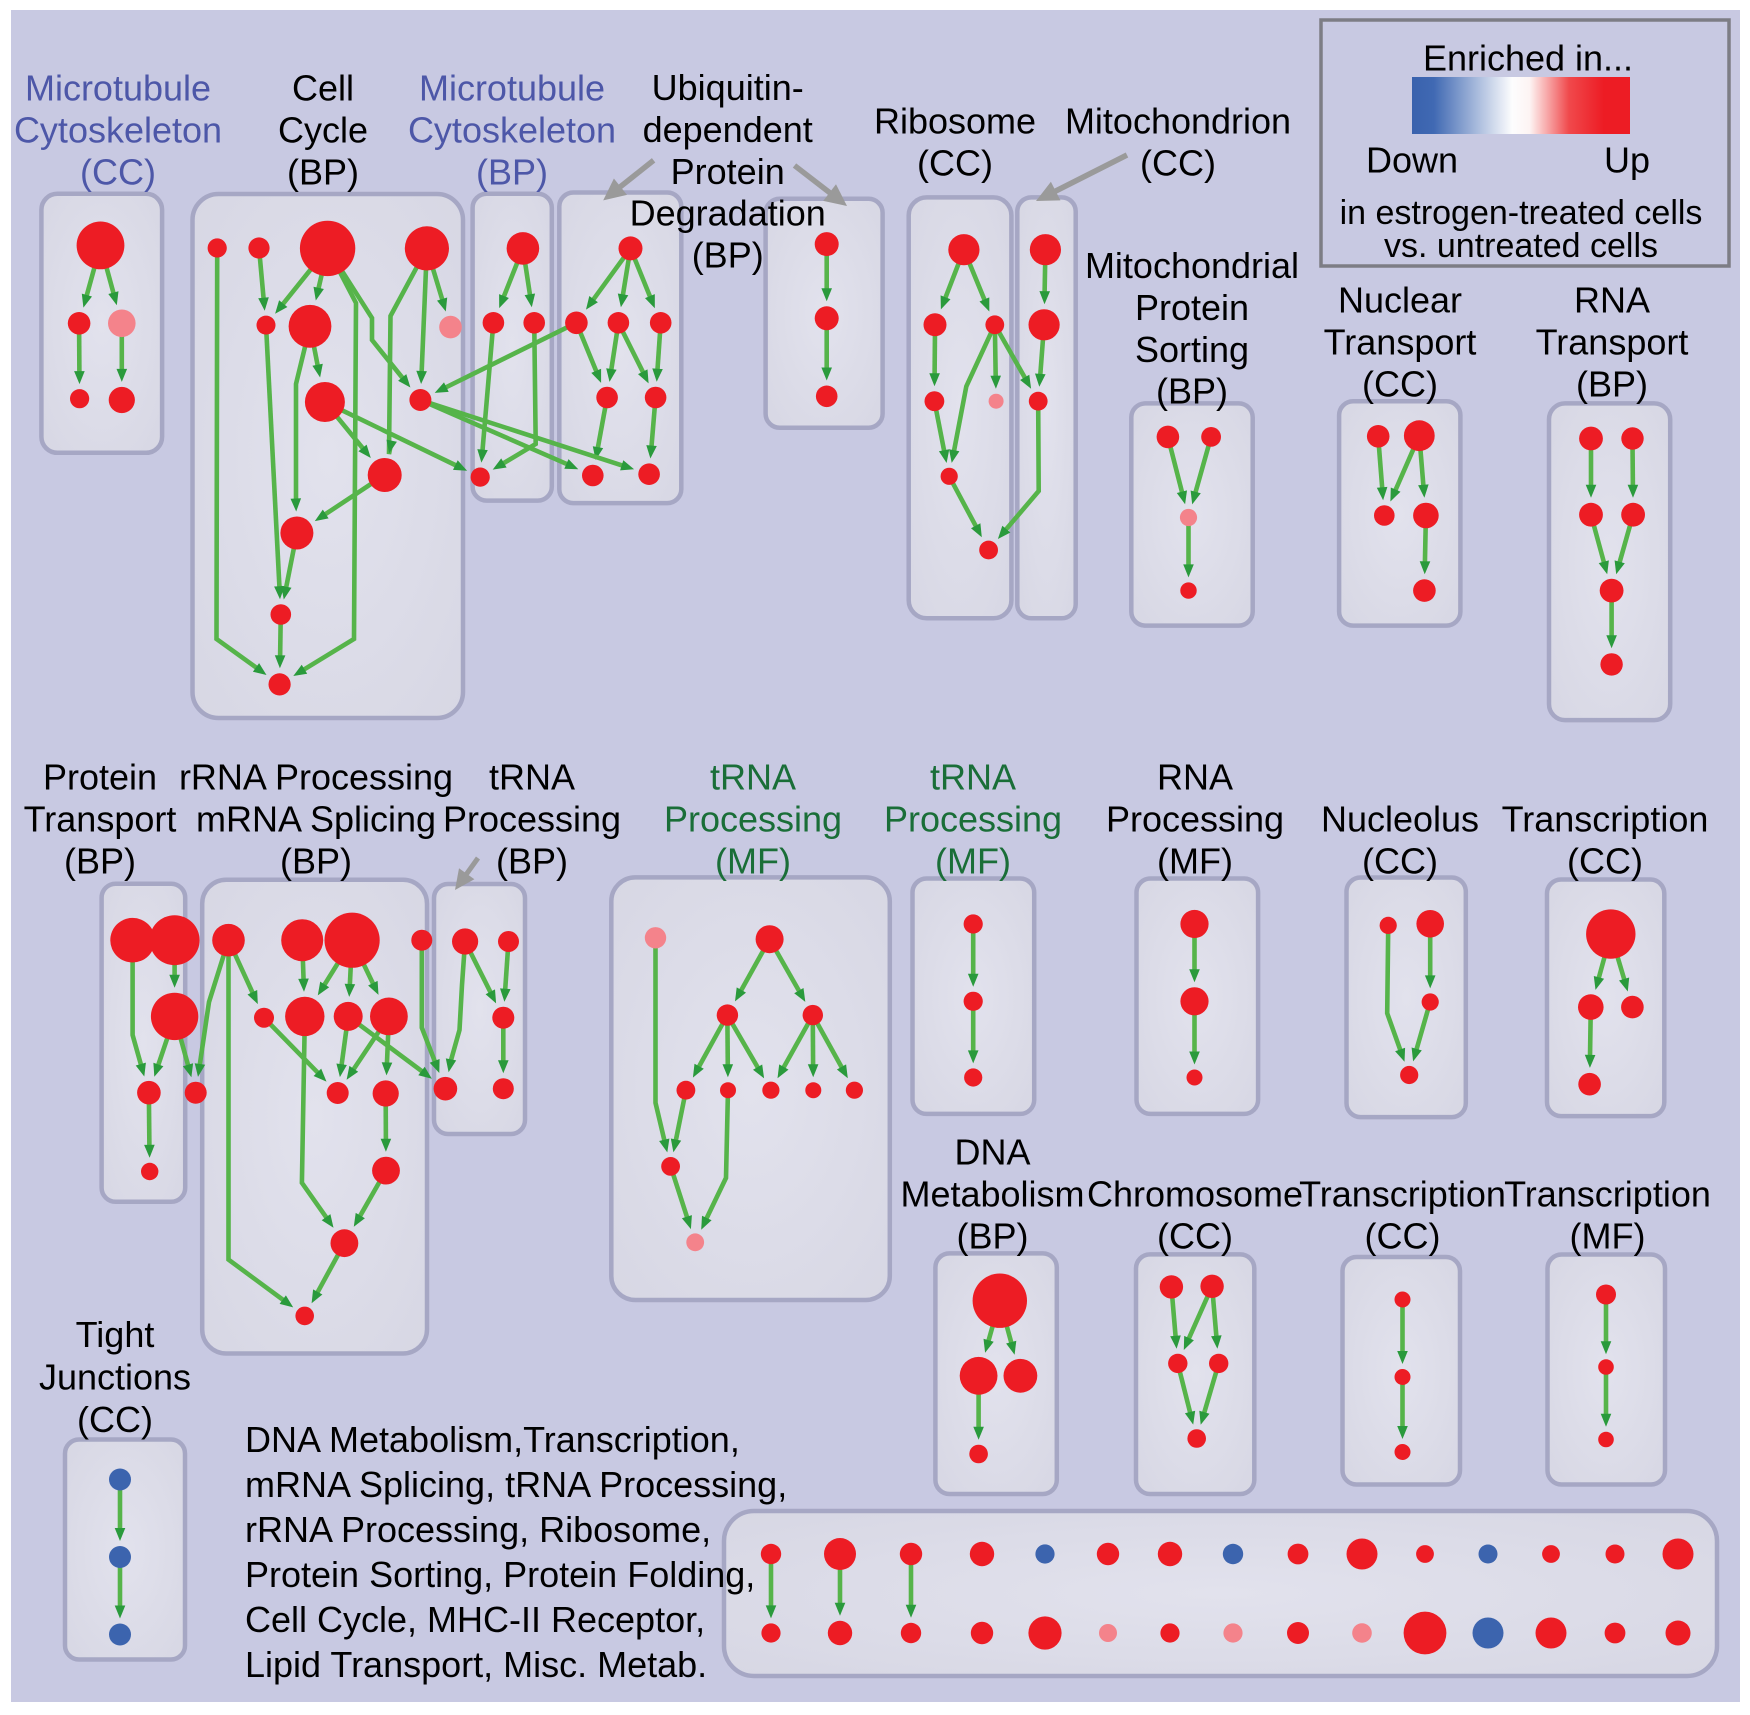 Image resolution: width=1750 pixels, height=1715 pixels. What do you see at coordinates (1627, 160) in the screenshot?
I see `svg-text: Up` at bounding box center [1627, 160].